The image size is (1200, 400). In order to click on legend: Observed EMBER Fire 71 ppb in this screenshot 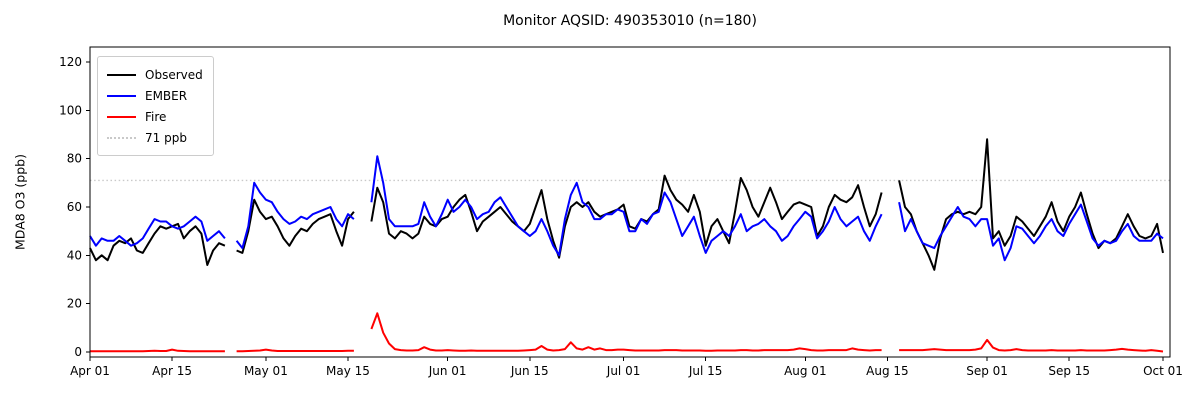, I will do `click(155, 106)`.